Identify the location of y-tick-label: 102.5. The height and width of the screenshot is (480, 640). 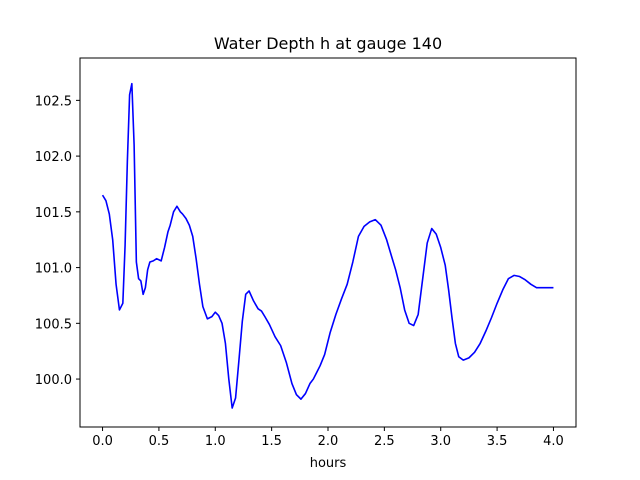
(53, 101).